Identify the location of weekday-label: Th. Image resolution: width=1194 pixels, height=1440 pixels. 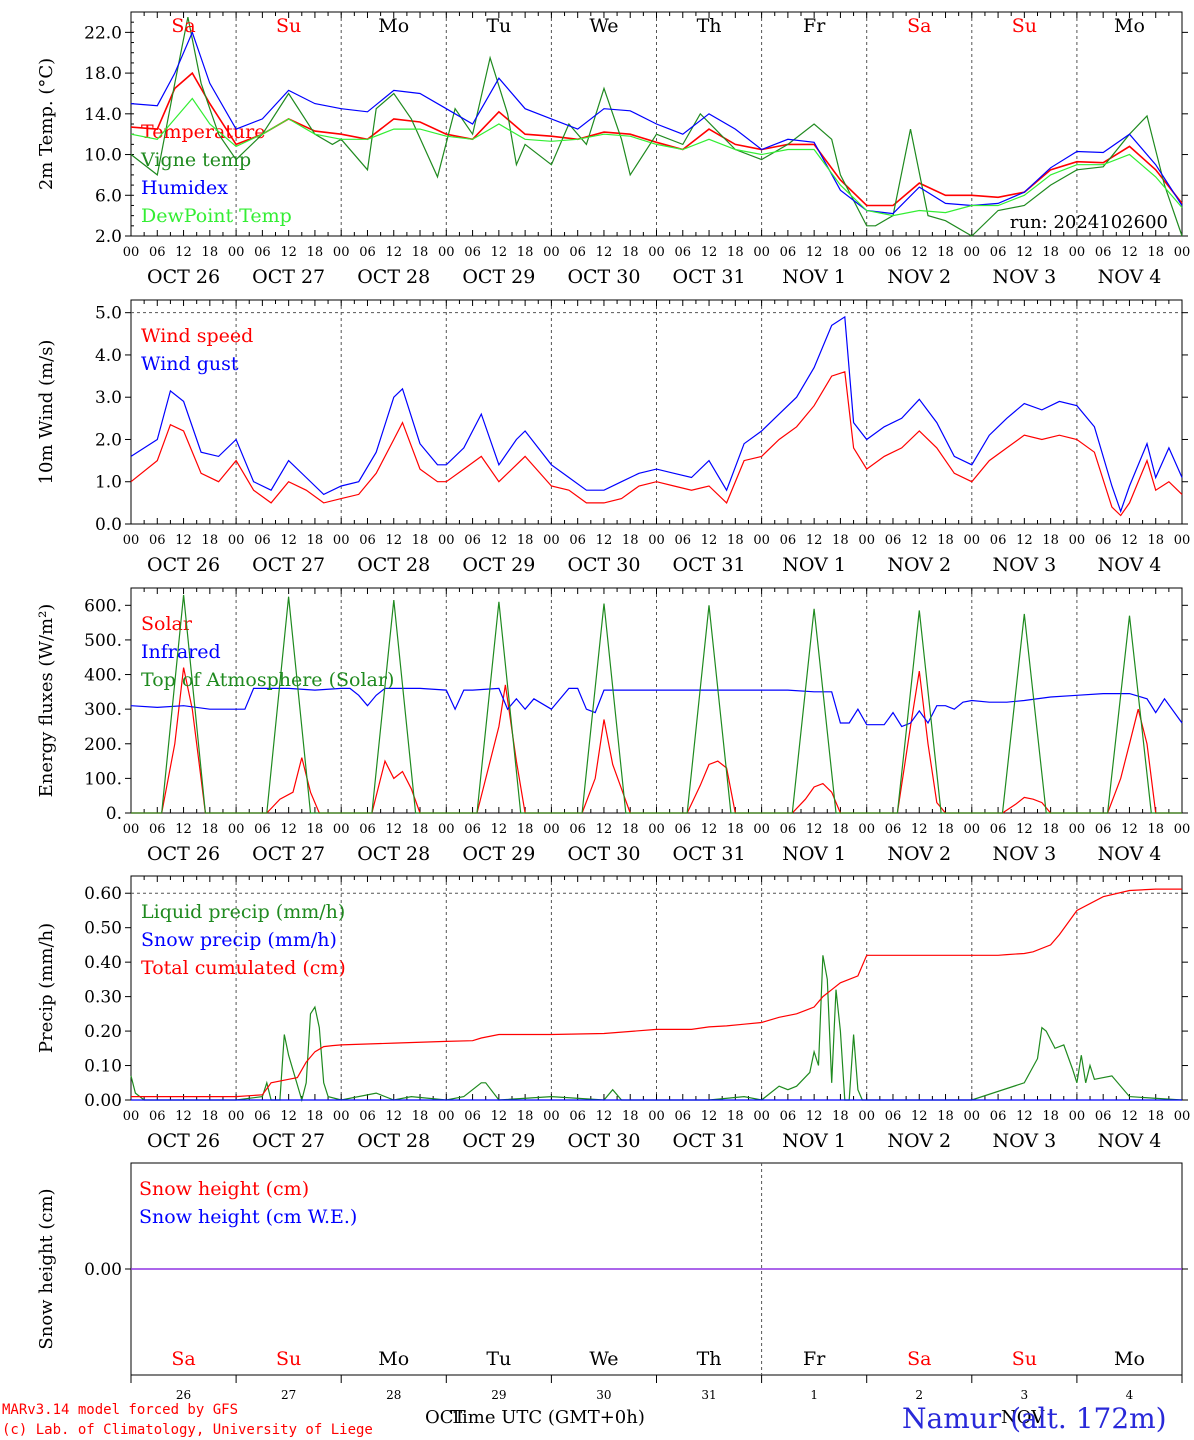
(709, 26).